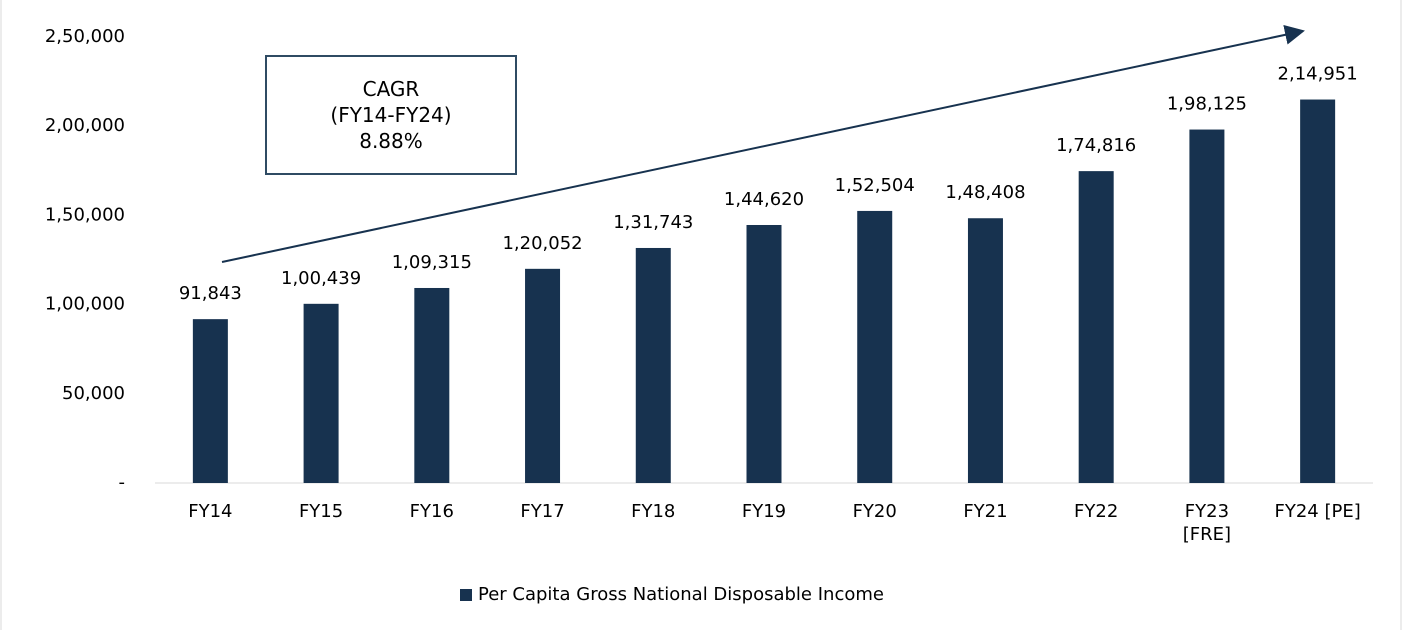 This screenshot has height=630, width=1403. What do you see at coordinates (321, 511) in the screenshot?
I see `x-tick-label: FY15` at bounding box center [321, 511].